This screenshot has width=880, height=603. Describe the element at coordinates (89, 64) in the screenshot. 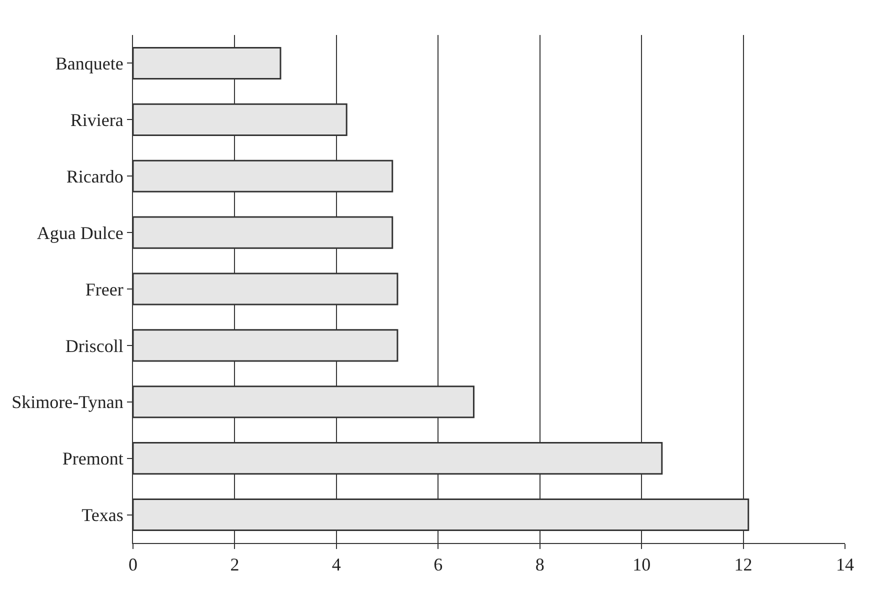

I see `y-tick-label: Banquete` at that location.